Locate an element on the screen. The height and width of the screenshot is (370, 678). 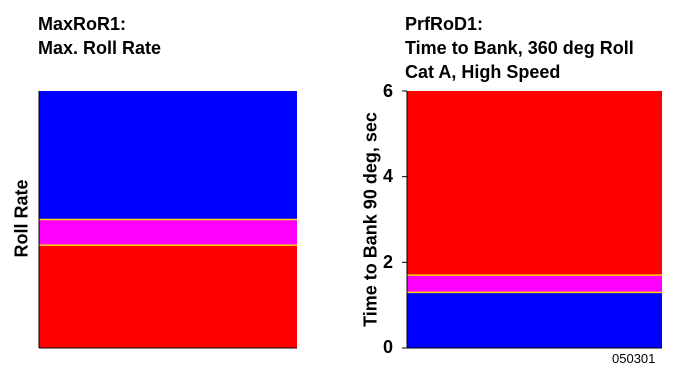
right-chart-y-tick-label-6: 6 is located at coordinates (387, 91).